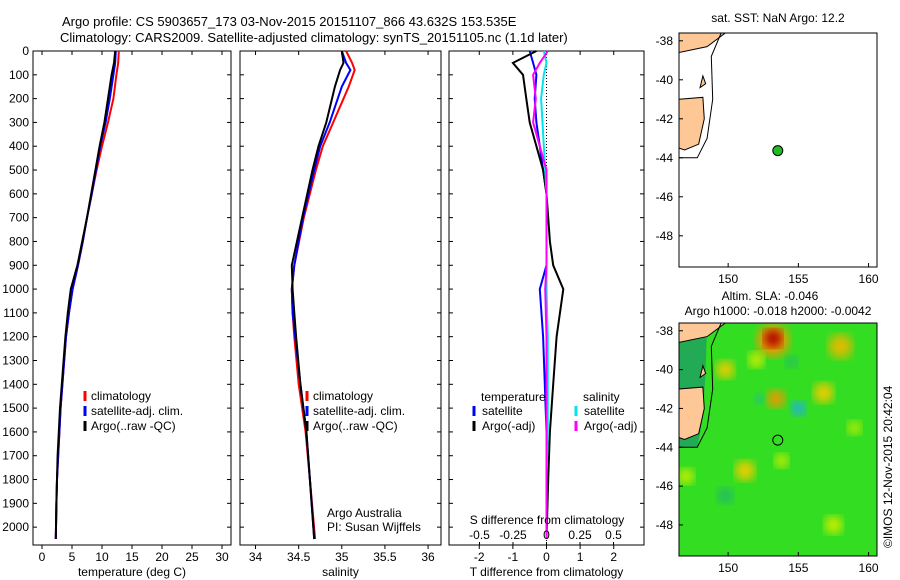  Describe the element at coordinates (385, 557) in the screenshot. I see `x-tick-label: 35.5` at that location.